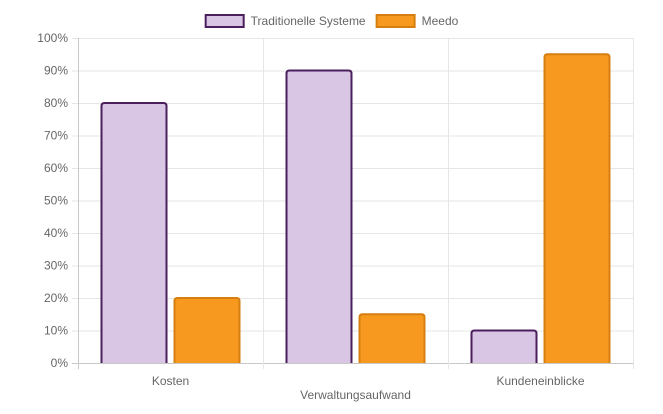  I want to click on legend: Traditionelle Systeme Meedo, so click(331, 21).